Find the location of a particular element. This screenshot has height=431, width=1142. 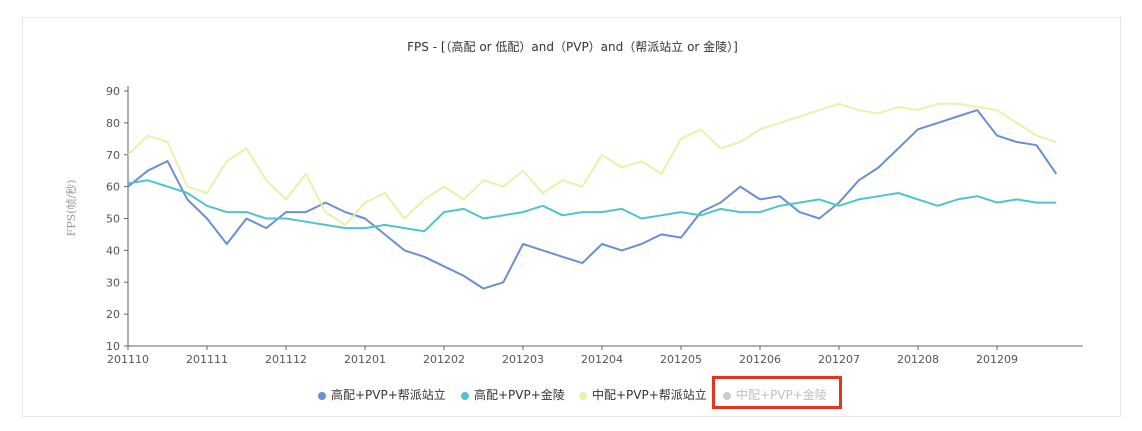

legend-item-3: 中配+PVP+金陵 is located at coordinates (775, 394).